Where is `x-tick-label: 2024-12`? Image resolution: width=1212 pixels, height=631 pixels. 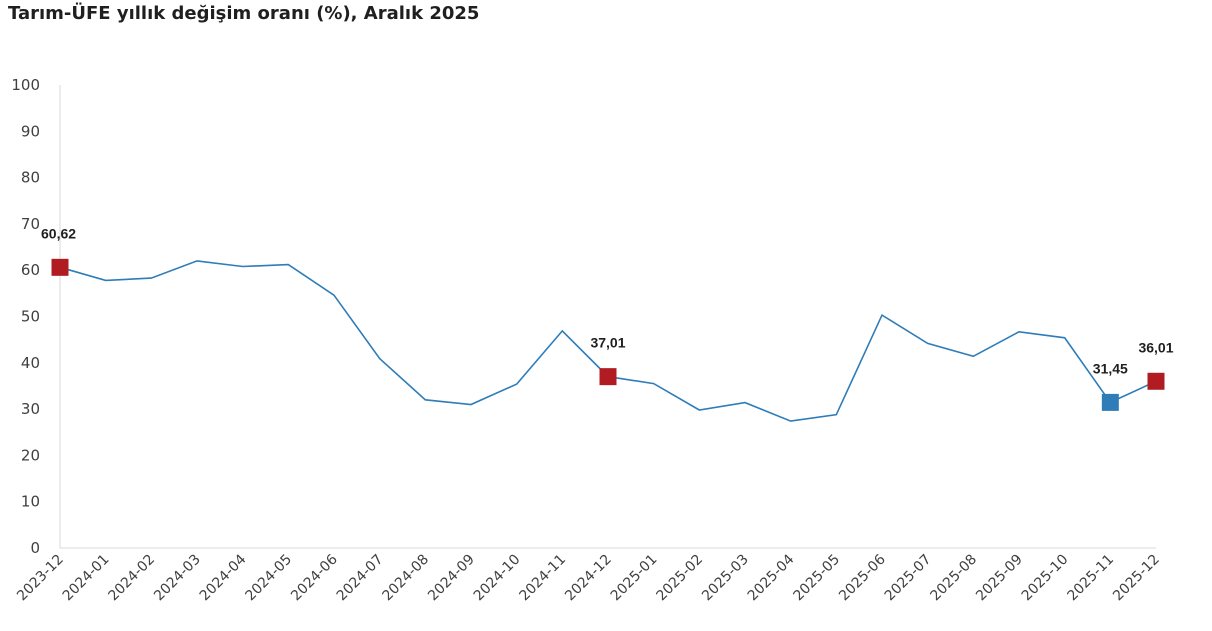 x-tick-label: 2024-12 is located at coordinates (588, 578).